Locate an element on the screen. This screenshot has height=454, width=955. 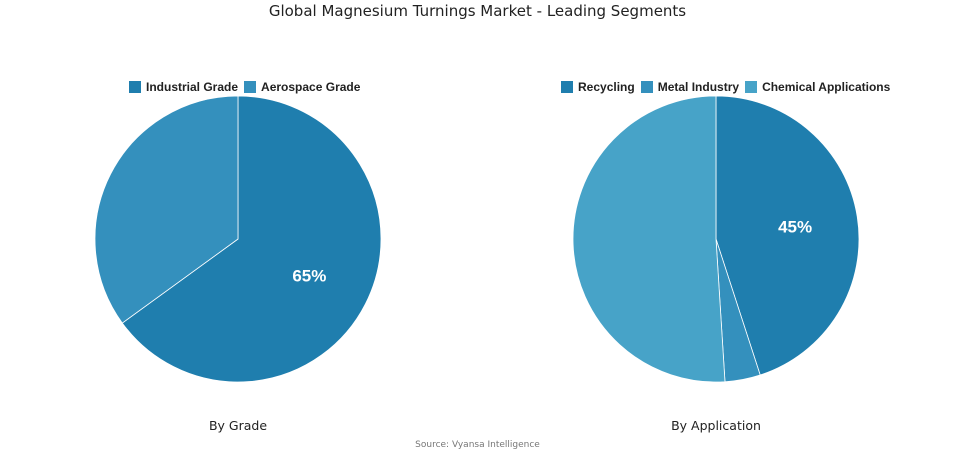
legend-label: Chemical Applications is located at coordinates (826, 87).